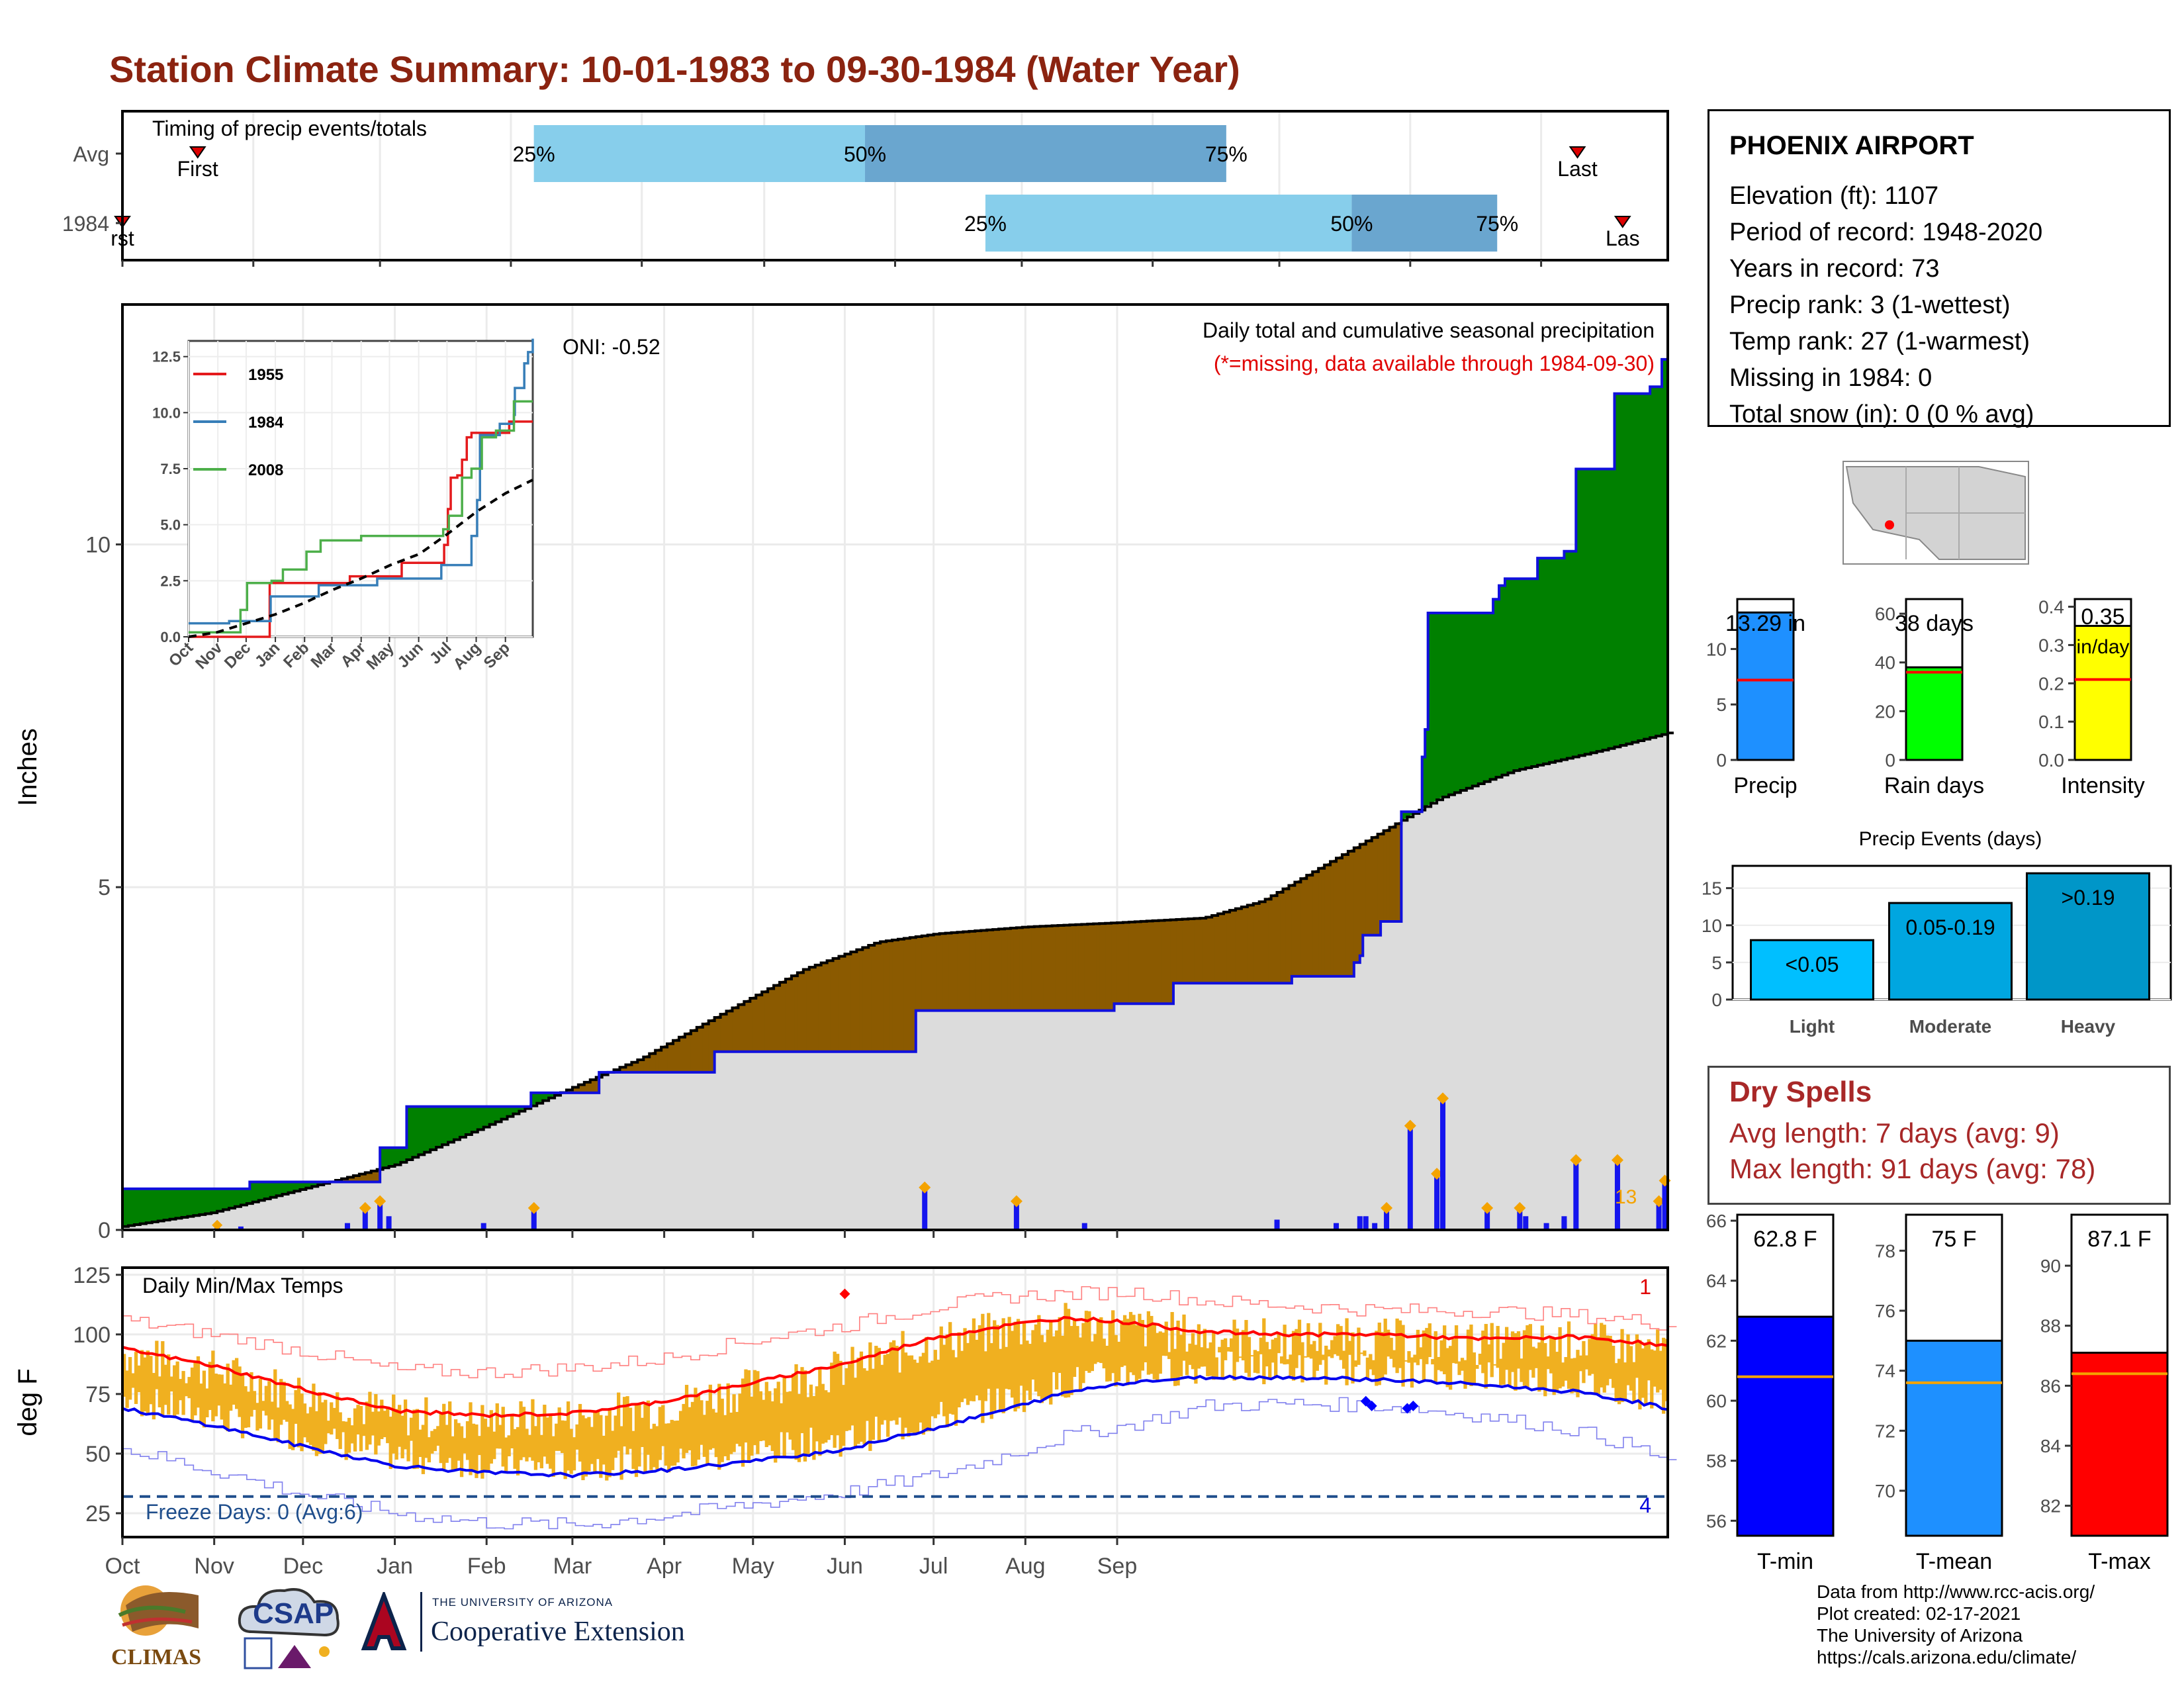 Image resolution: width=2184 pixels, height=1688 pixels. Describe the element at coordinates (91, 154) in the screenshot. I see `timing-row-label: Avg` at that location.